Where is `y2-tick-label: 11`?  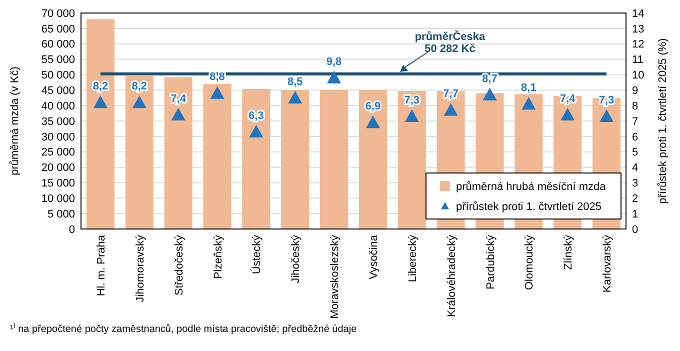 y2-tick-label: 11 is located at coordinates (638, 60).